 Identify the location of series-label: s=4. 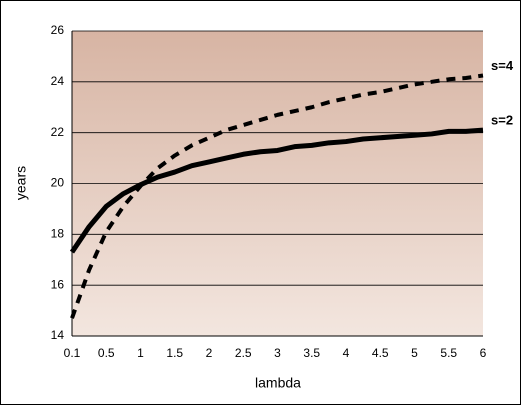
(502, 65).